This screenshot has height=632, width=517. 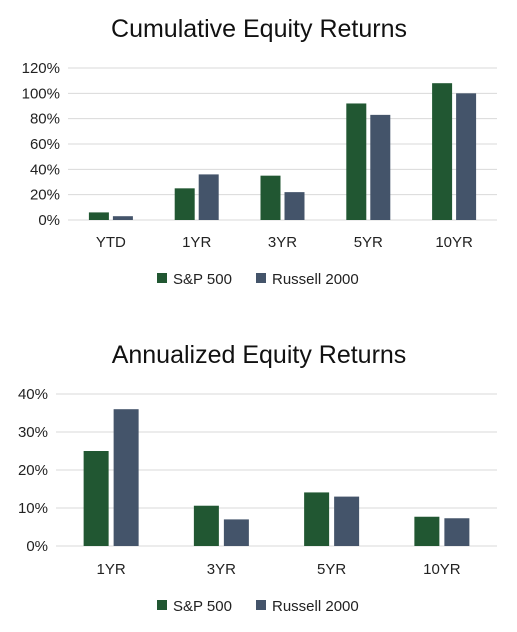 What do you see at coordinates (259, 29) in the screenshot?
I see `chart-title: Cumulative Equity Returns` at bounding box center [259, 29].